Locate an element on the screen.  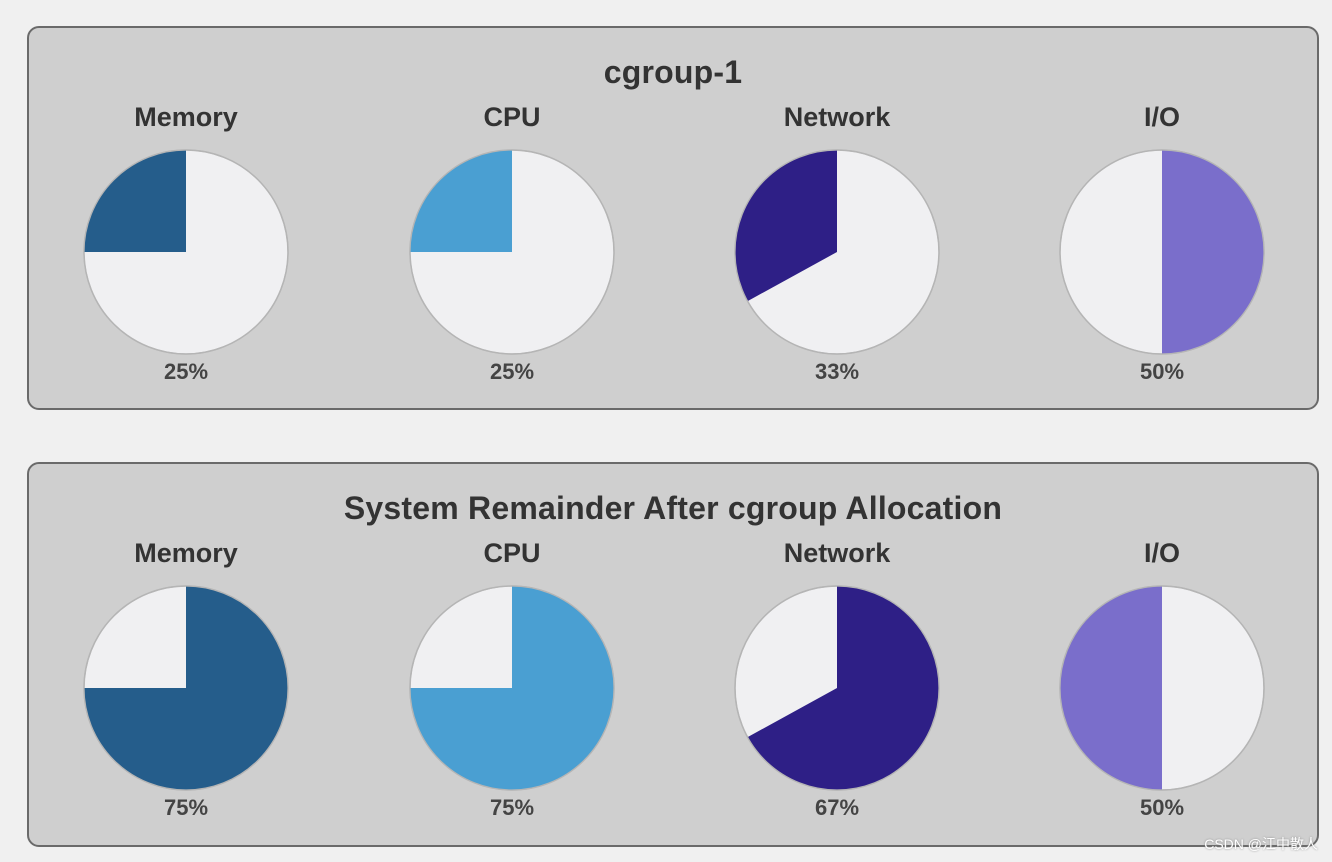
pie-memory: Memory 25% is located at coordinates (186, 247).